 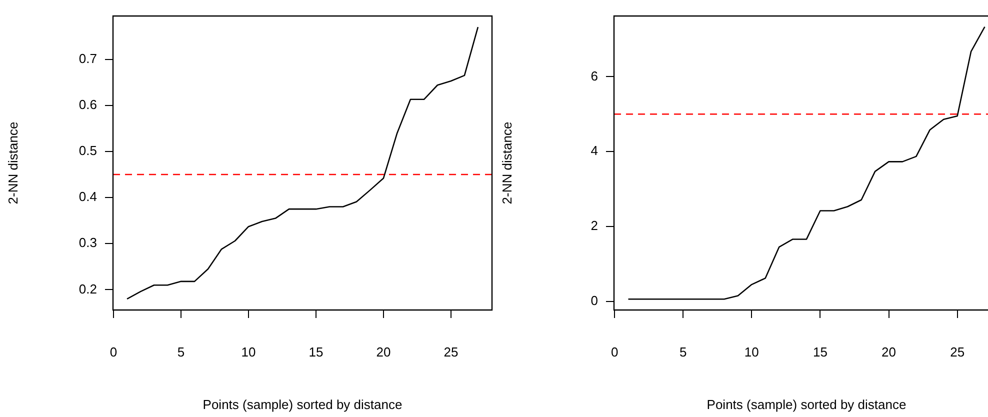 What do you see at coordinates (87, 242) in the screenshot?
I see `y-tick-label: 0.3` at bounding box center [87, 242].